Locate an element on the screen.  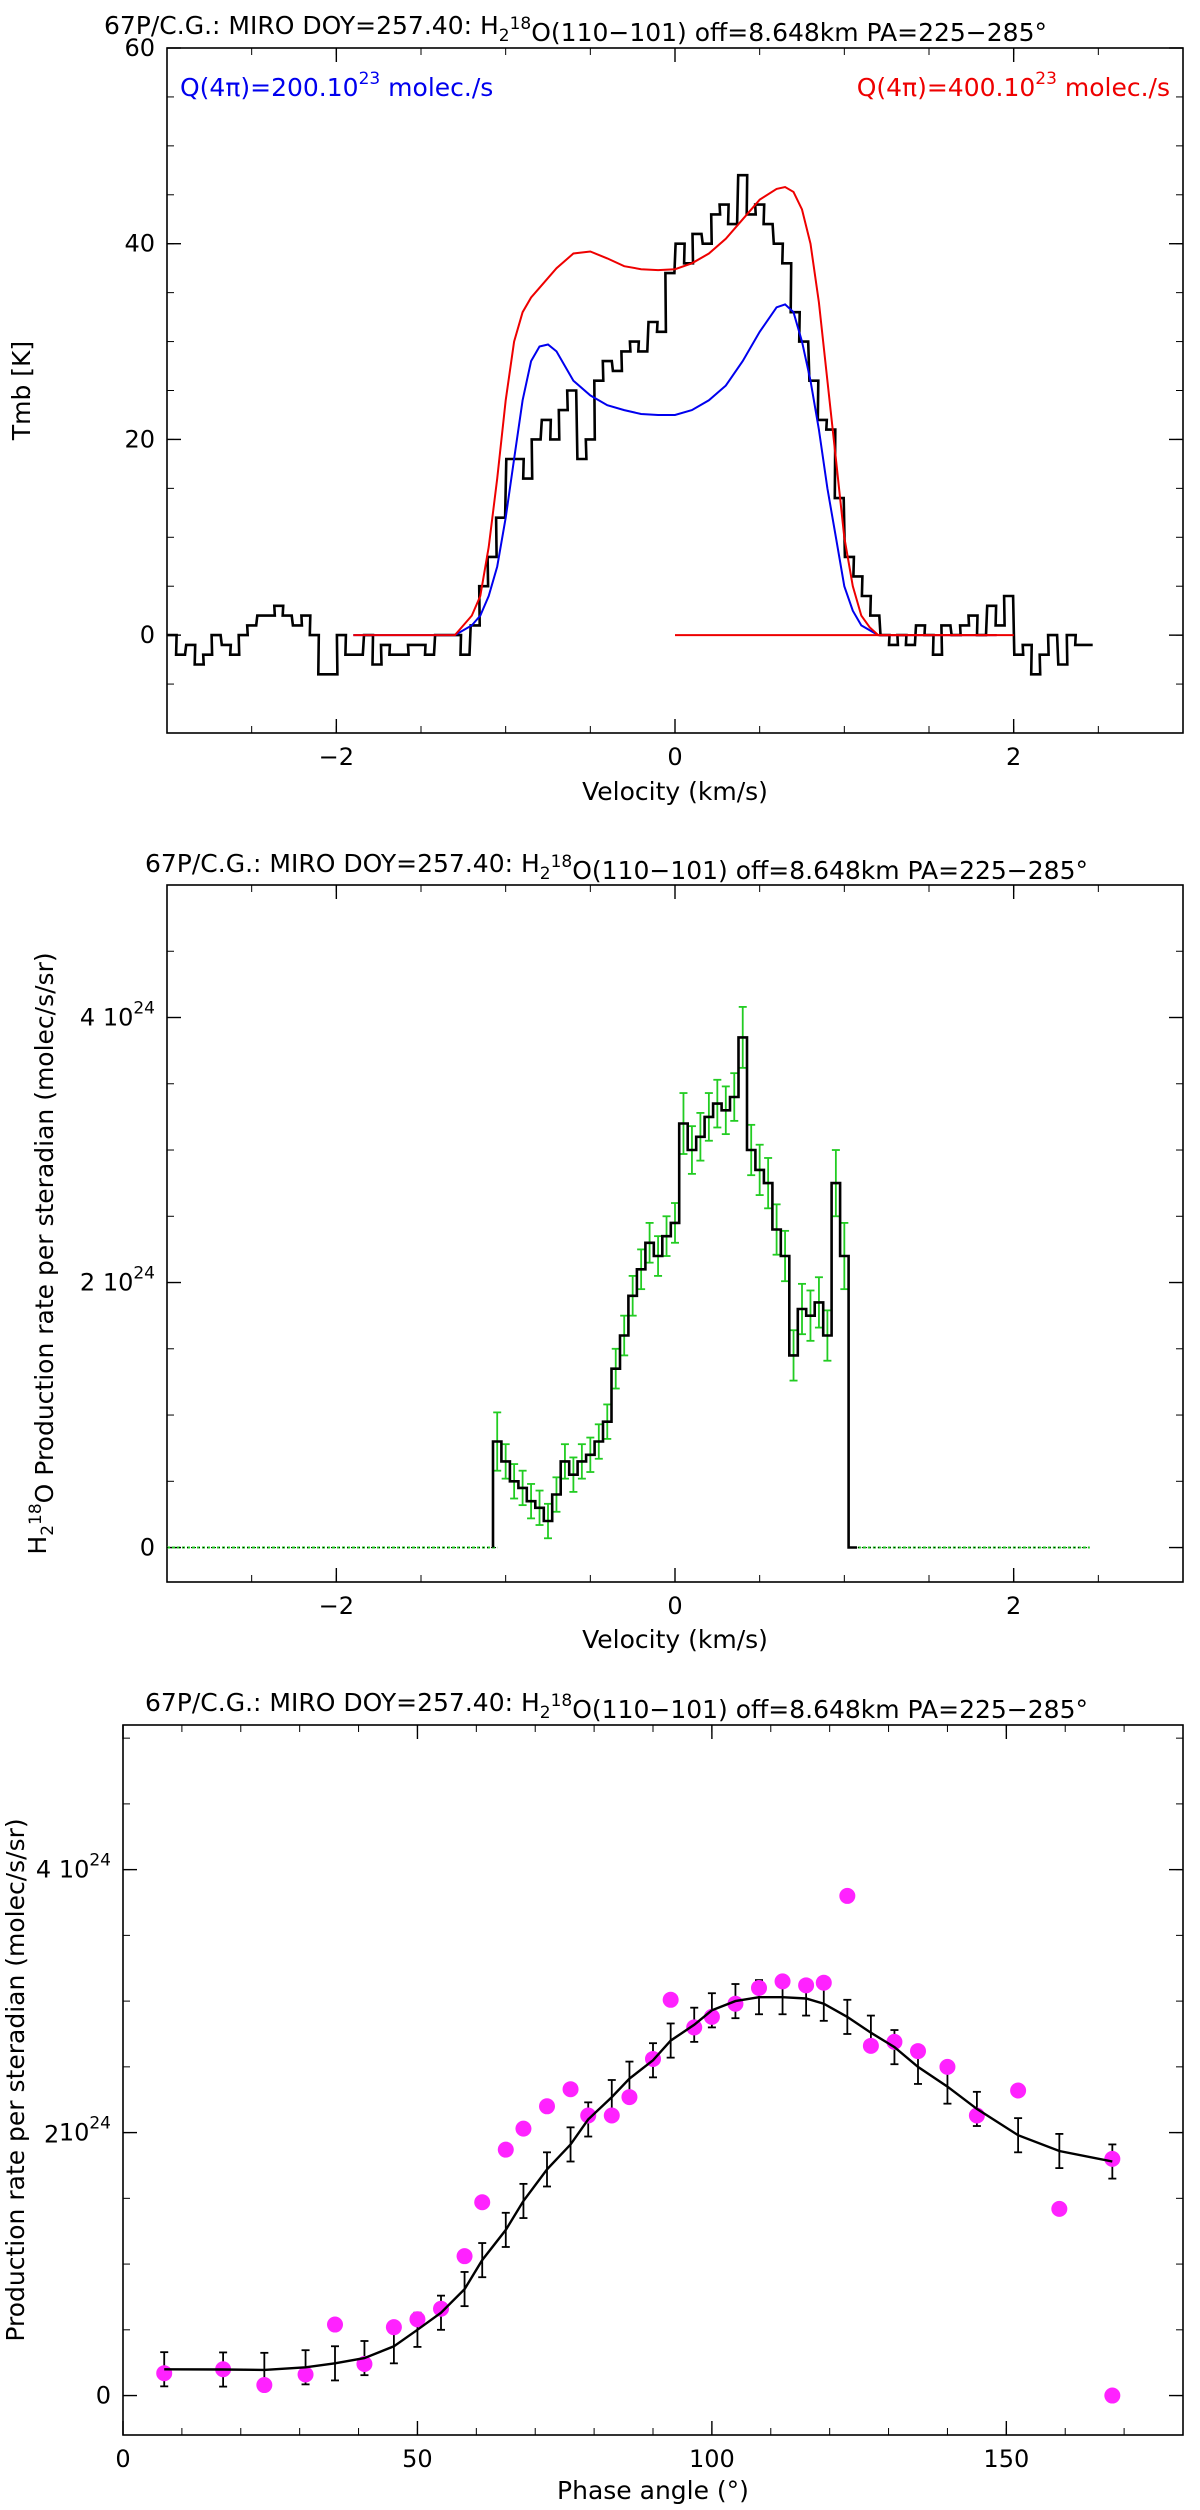
series-model-curve is located at coordinates (638, 2184).